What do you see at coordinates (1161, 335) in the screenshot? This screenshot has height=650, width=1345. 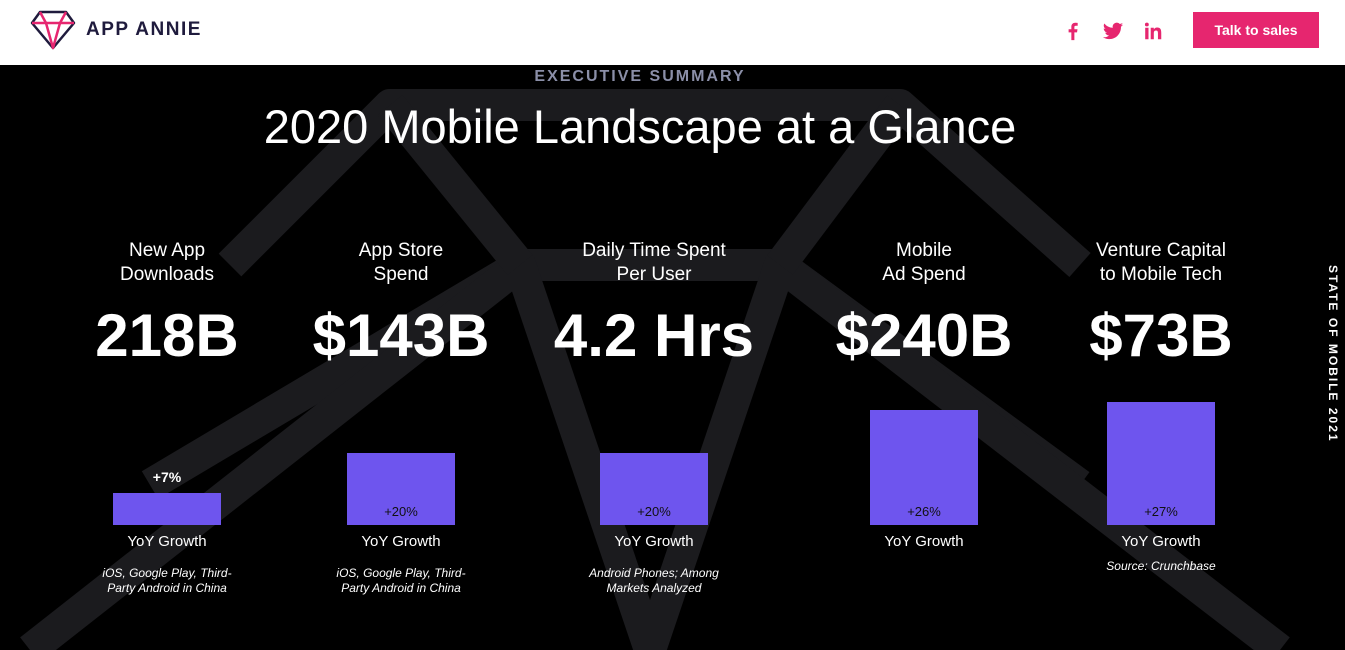 I see `stat-value: $73B` at bounding box center [1161, 335].